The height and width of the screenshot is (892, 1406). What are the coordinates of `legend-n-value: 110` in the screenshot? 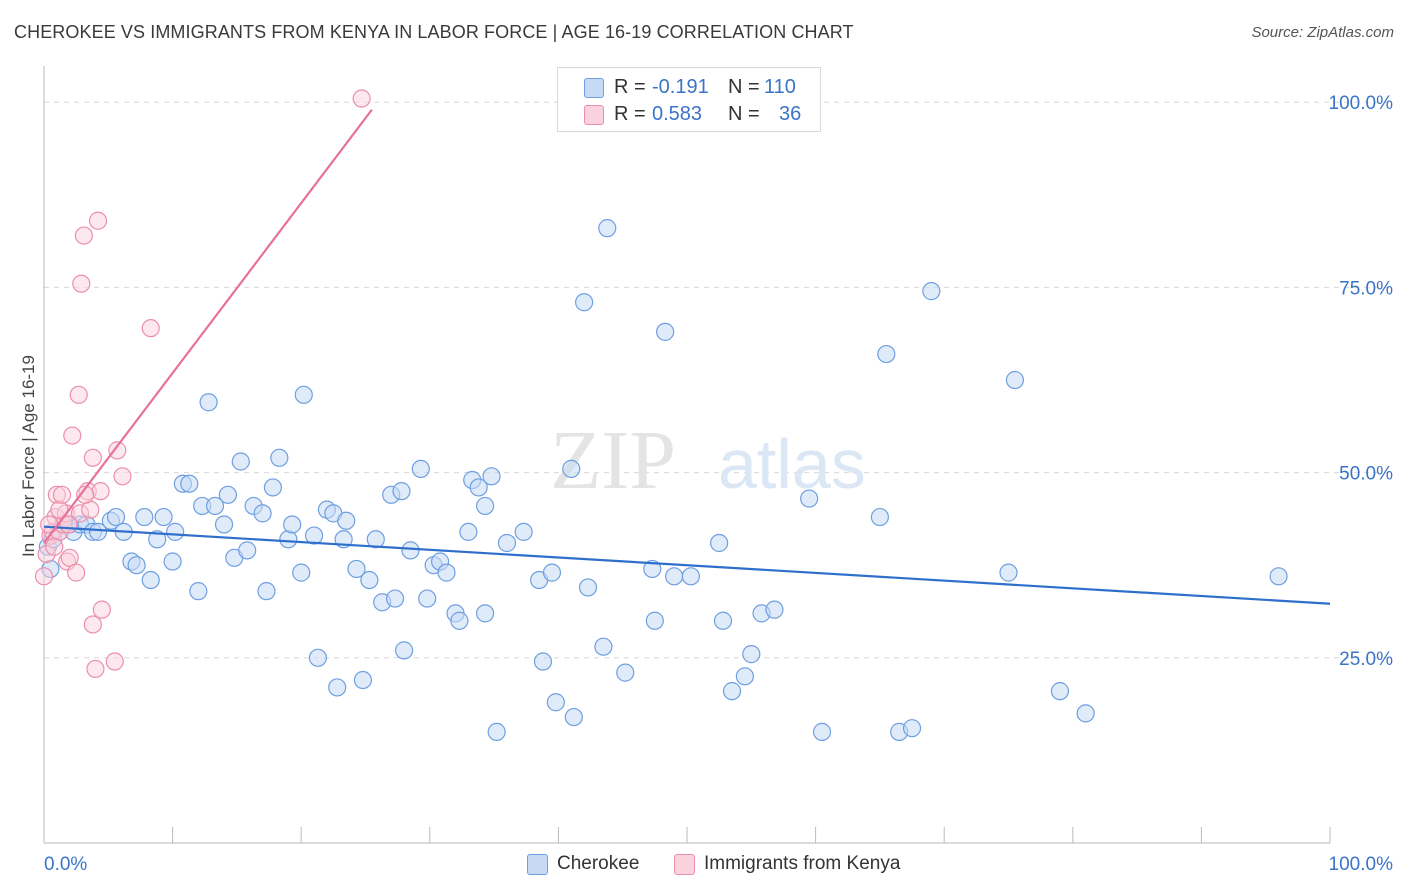 It's located at (780, 87).